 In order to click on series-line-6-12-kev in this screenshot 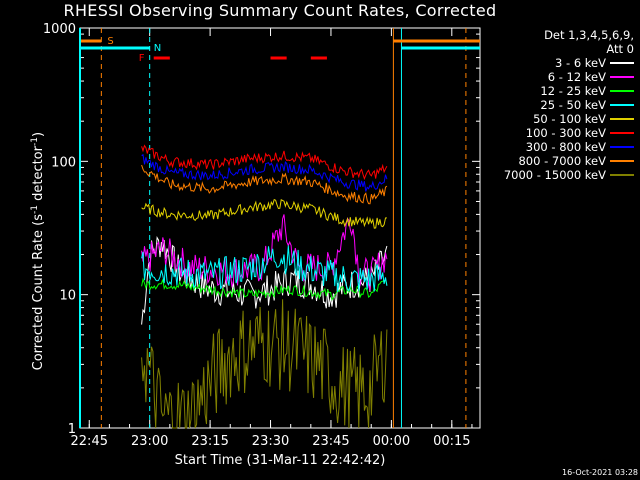, I will do `click(264, 252)`.